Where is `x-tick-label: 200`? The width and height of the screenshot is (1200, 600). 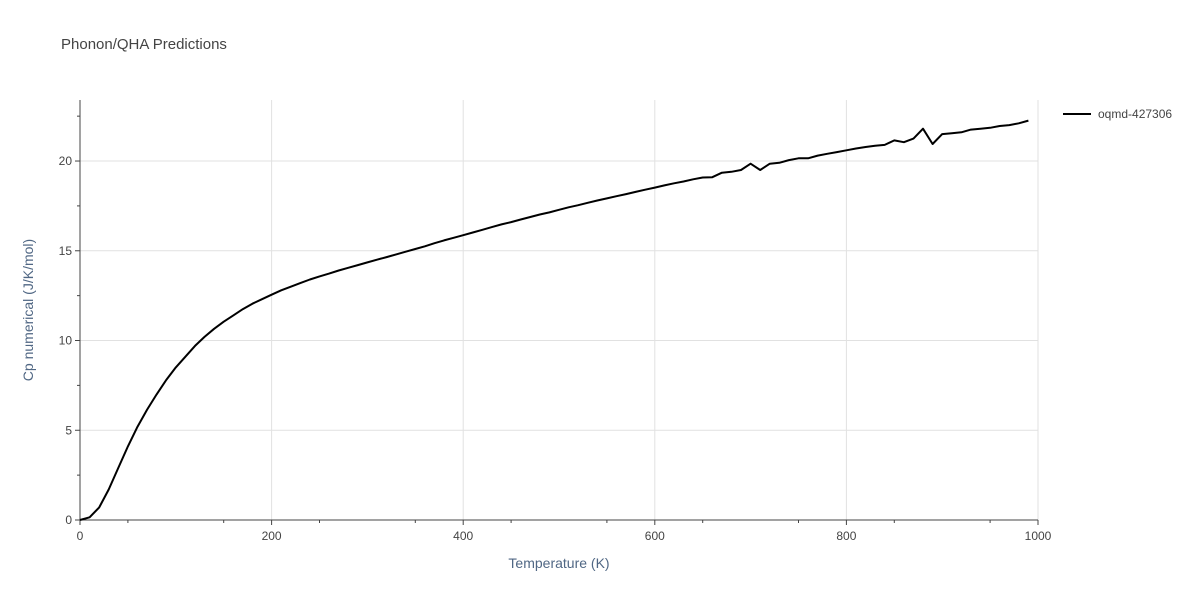 x-tick-label: 200 is located at coordinates (272, 536).